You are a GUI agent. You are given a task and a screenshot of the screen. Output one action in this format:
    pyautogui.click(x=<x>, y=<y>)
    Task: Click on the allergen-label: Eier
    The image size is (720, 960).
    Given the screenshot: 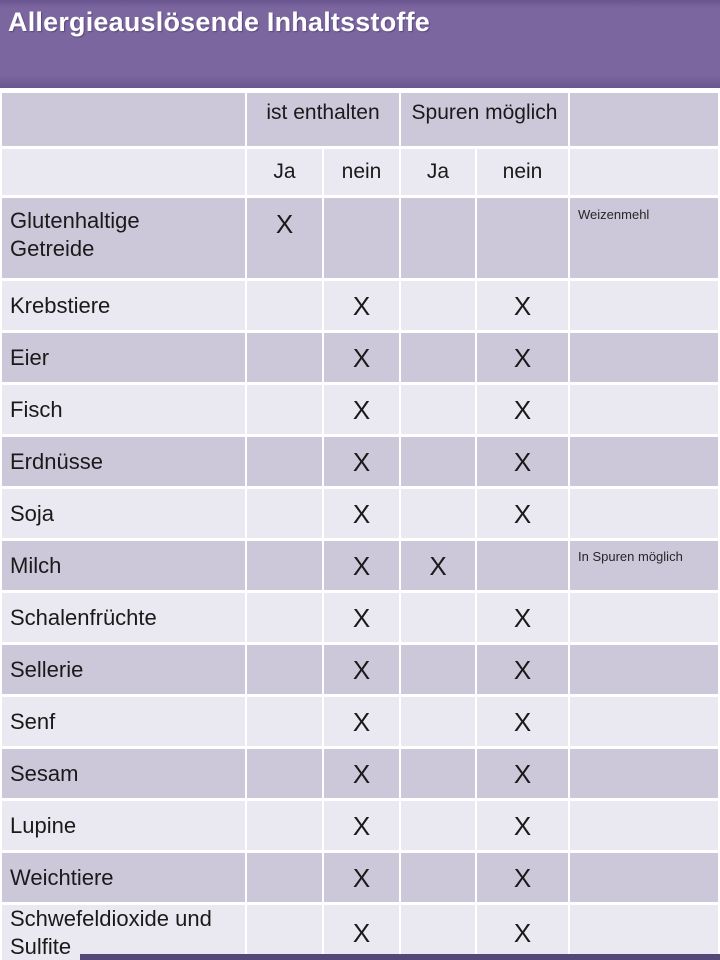 What is the action you would take?
    pyautogui.click(x=123, y=357)
    